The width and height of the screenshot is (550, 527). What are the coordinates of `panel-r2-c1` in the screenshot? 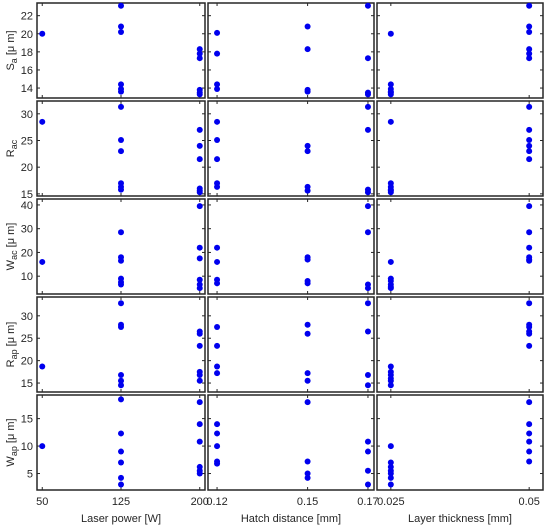 It's located at (291, 246).